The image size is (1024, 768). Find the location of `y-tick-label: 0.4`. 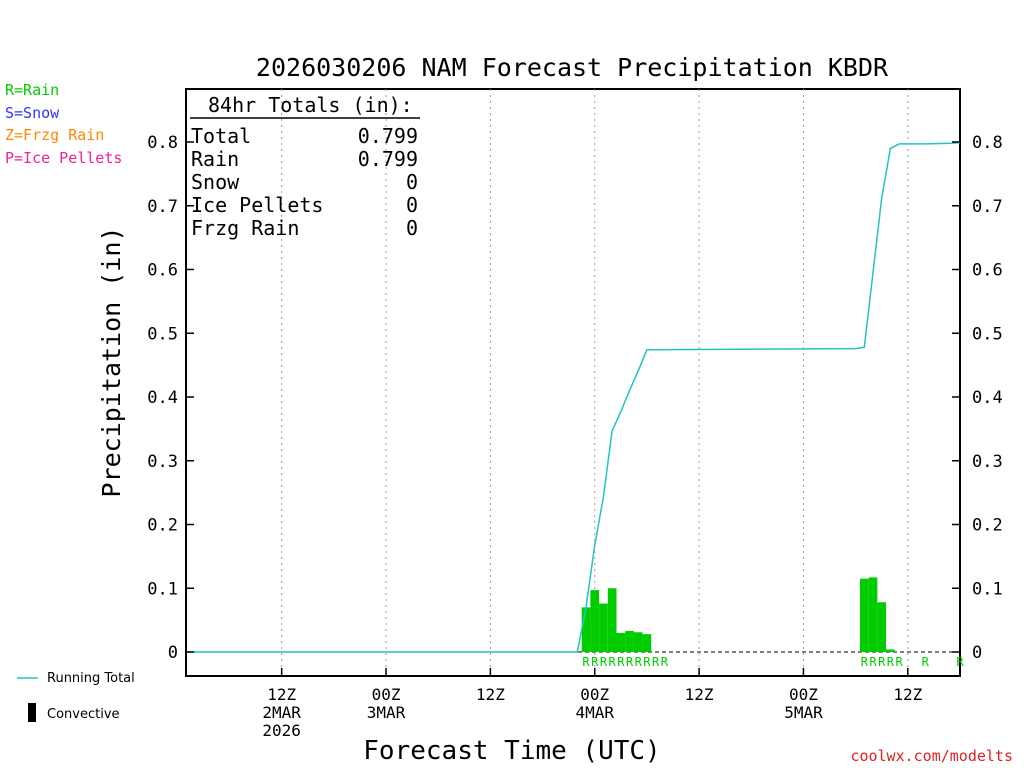

y-tick-label: 0.4 is located at coordinates (162, 398).